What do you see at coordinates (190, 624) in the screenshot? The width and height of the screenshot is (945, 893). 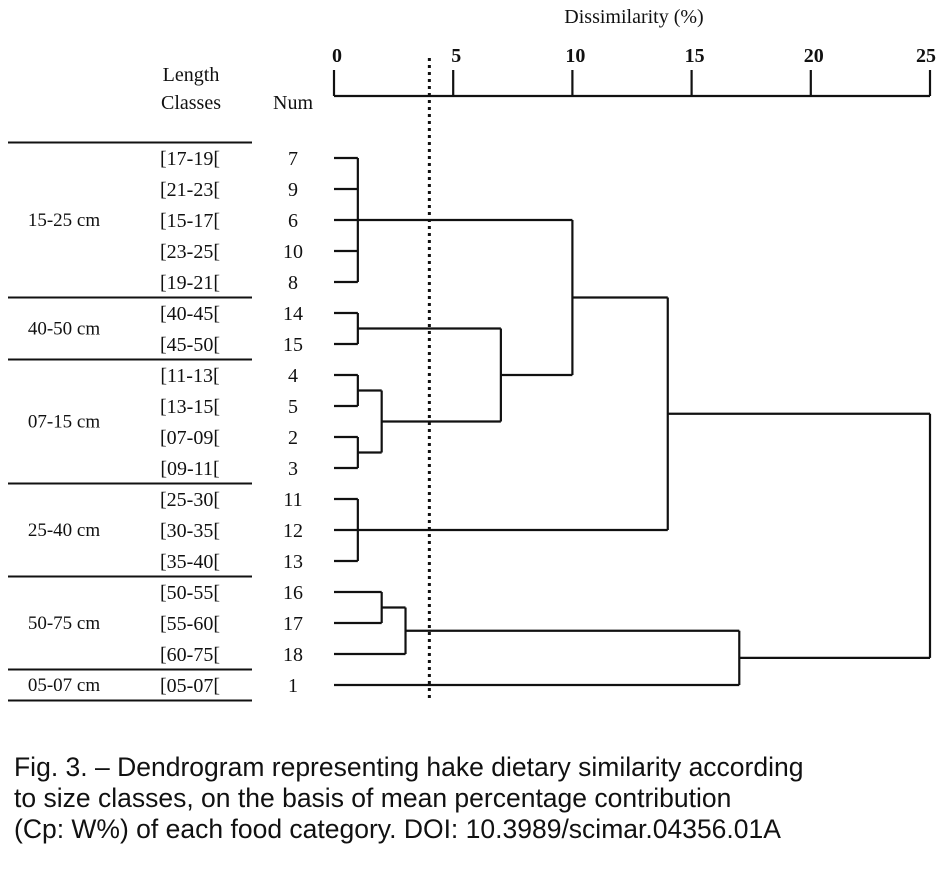 I see `leaf-class-label: [55-60[` at bounding box center [190, 624].